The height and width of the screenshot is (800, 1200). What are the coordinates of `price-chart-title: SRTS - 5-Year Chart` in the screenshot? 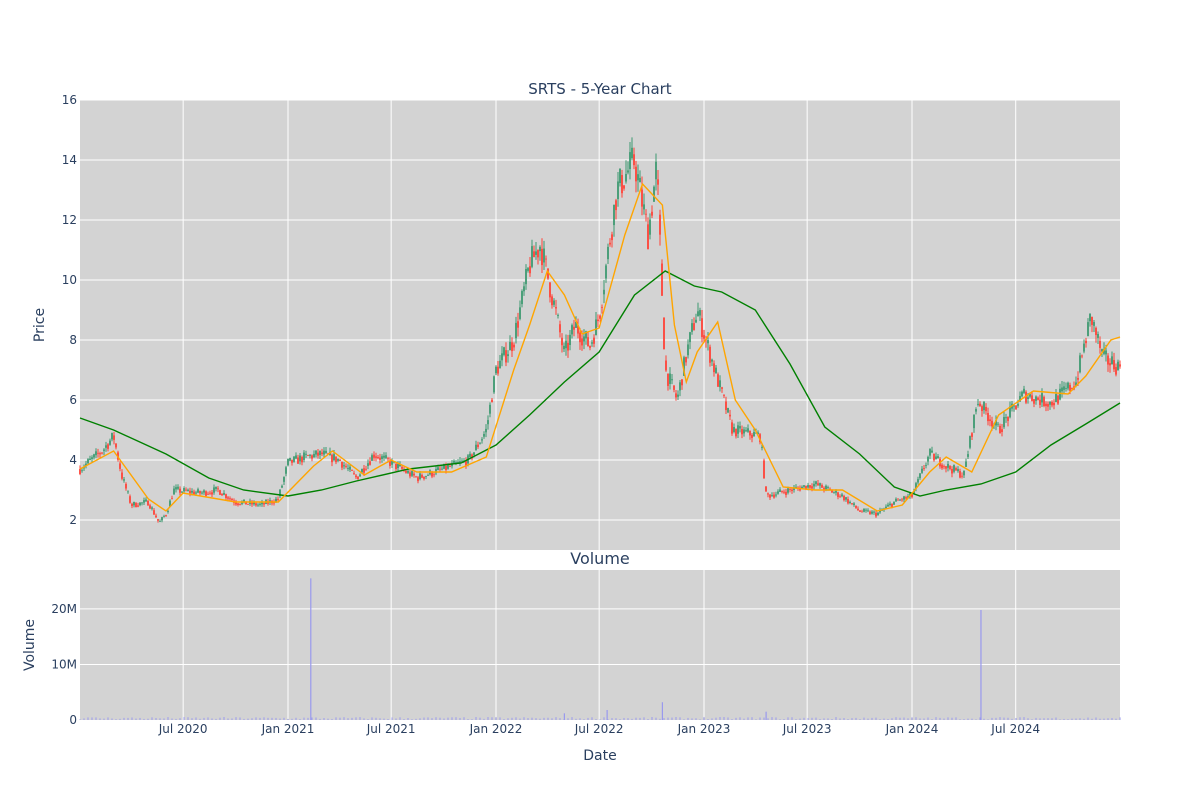 It's located at (600, 89).